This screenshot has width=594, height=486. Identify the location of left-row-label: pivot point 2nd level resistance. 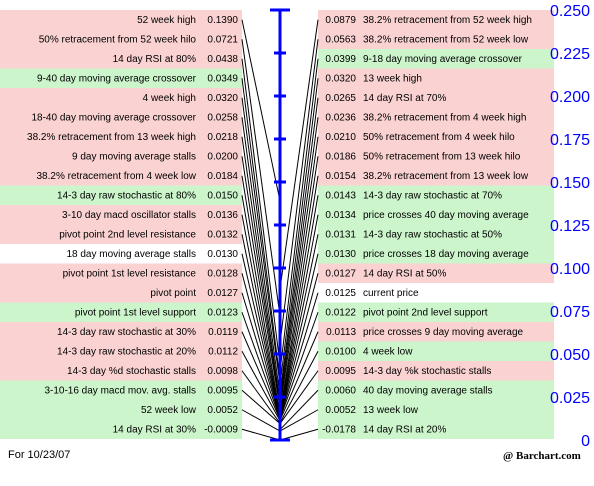
(127, 235).